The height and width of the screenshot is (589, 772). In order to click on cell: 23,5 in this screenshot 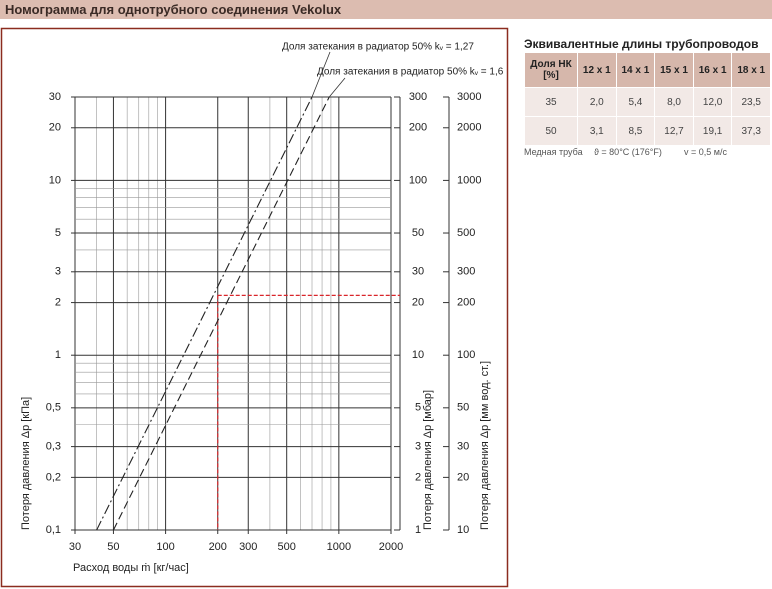, I will do `click(750, 102)`.